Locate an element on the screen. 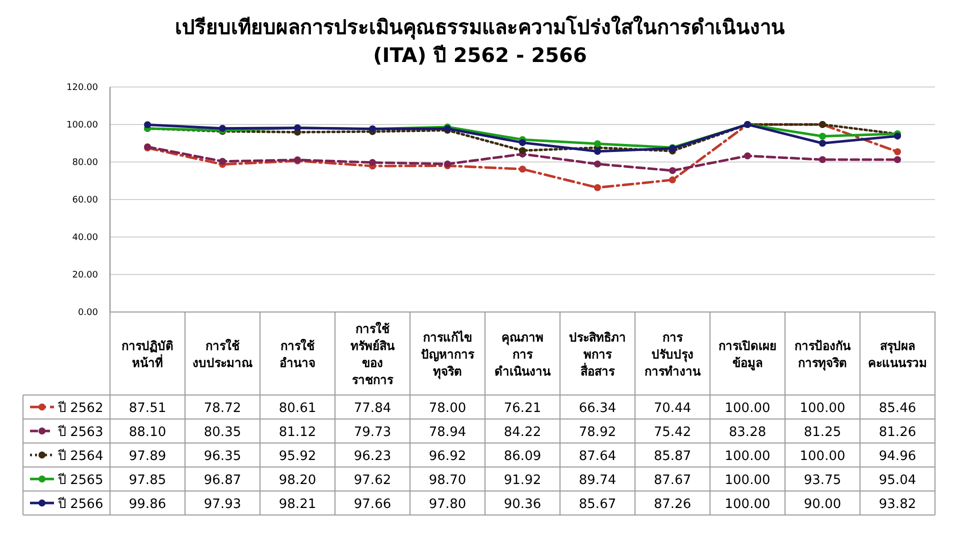  data-label: 78.94 is located at coordinates (447, 432).